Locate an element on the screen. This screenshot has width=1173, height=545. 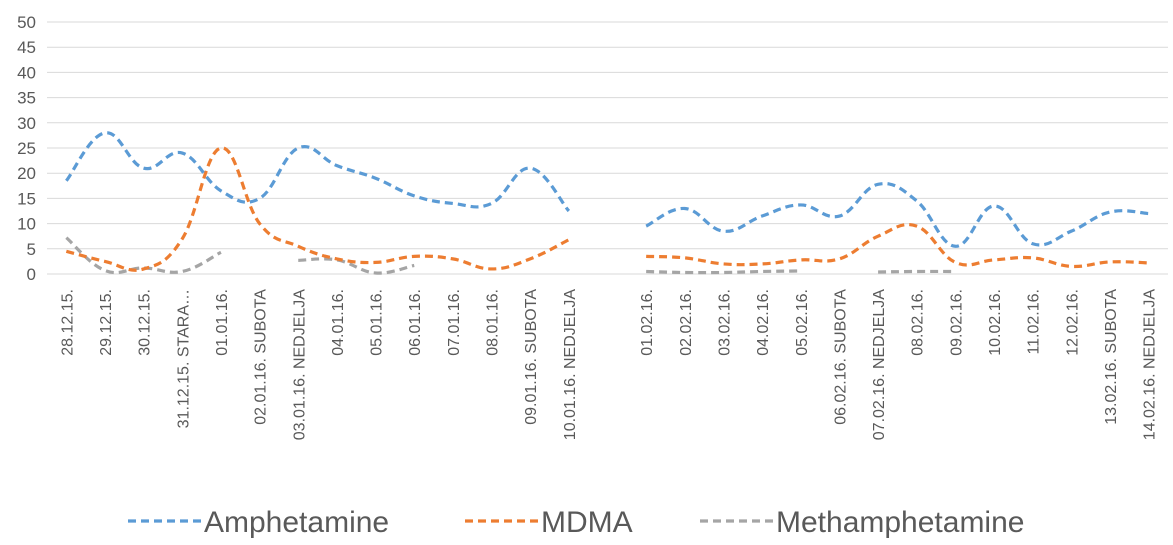
legend-item-mdma: MDMA is located at coordinates (549, 522).